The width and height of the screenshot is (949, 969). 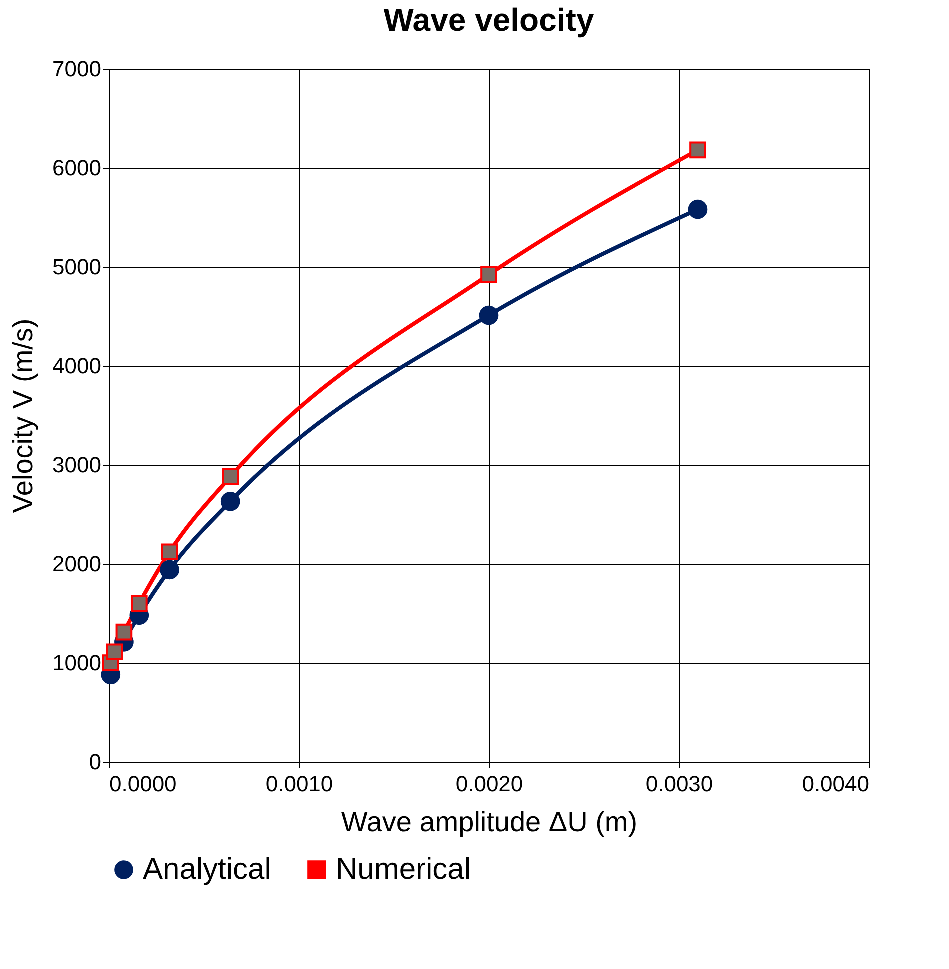 What do you see at coordinates (77, 564) in the screenshot?
I see `y-tick-label: 2000` at bounding box center [77, 564].